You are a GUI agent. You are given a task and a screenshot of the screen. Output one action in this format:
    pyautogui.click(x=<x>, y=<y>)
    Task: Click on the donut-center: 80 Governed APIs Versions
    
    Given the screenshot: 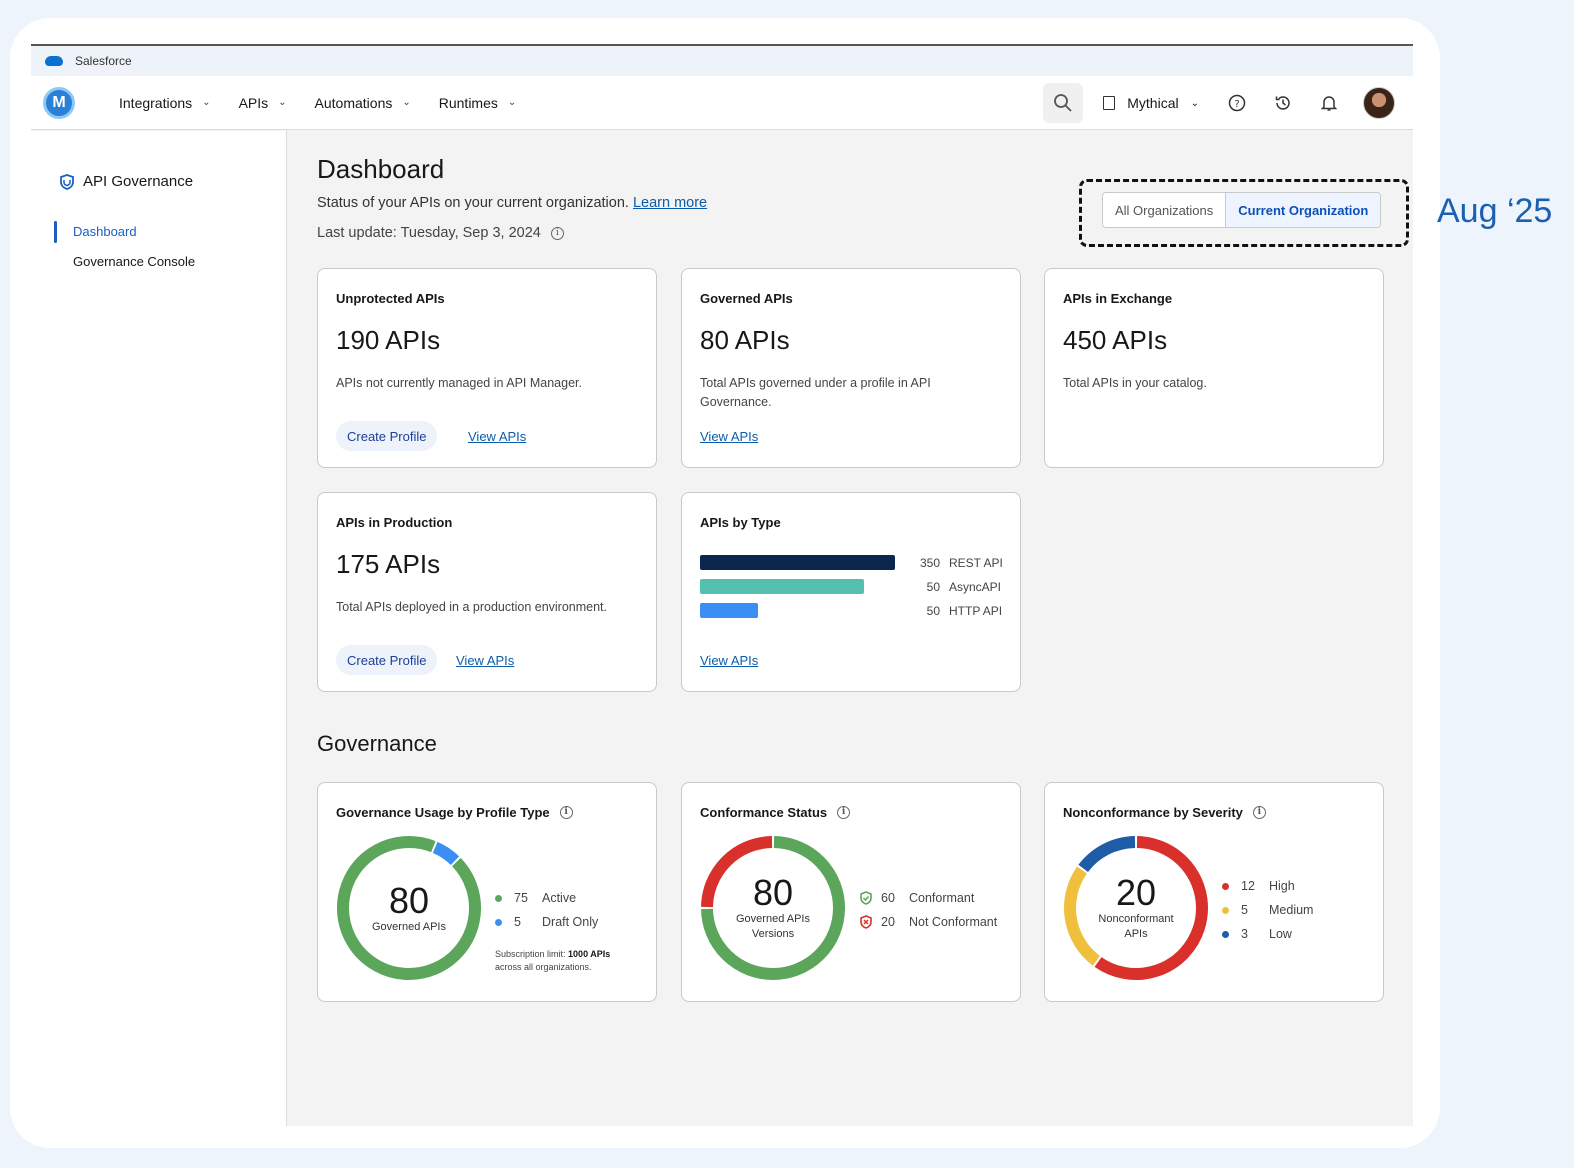 What is the action you would take?
    pyautogui.click(x=773, y=908)
    